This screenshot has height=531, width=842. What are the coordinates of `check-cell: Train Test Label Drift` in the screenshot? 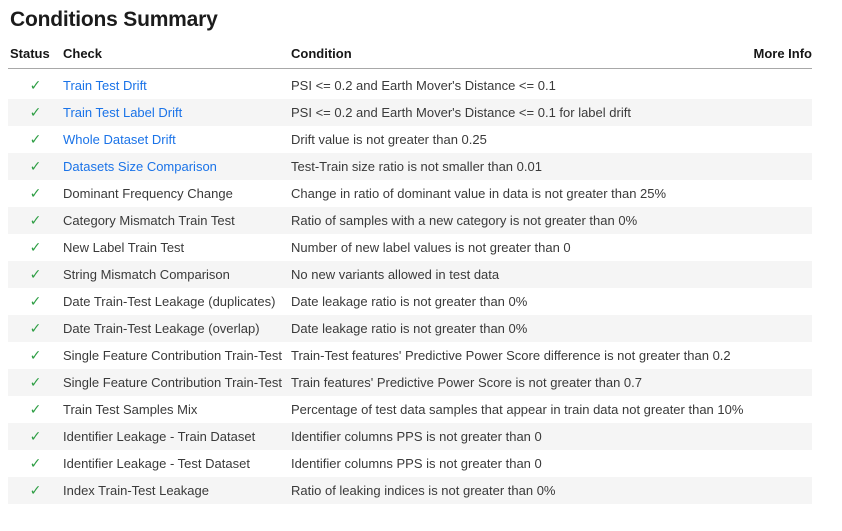 It's located at (177, 112).